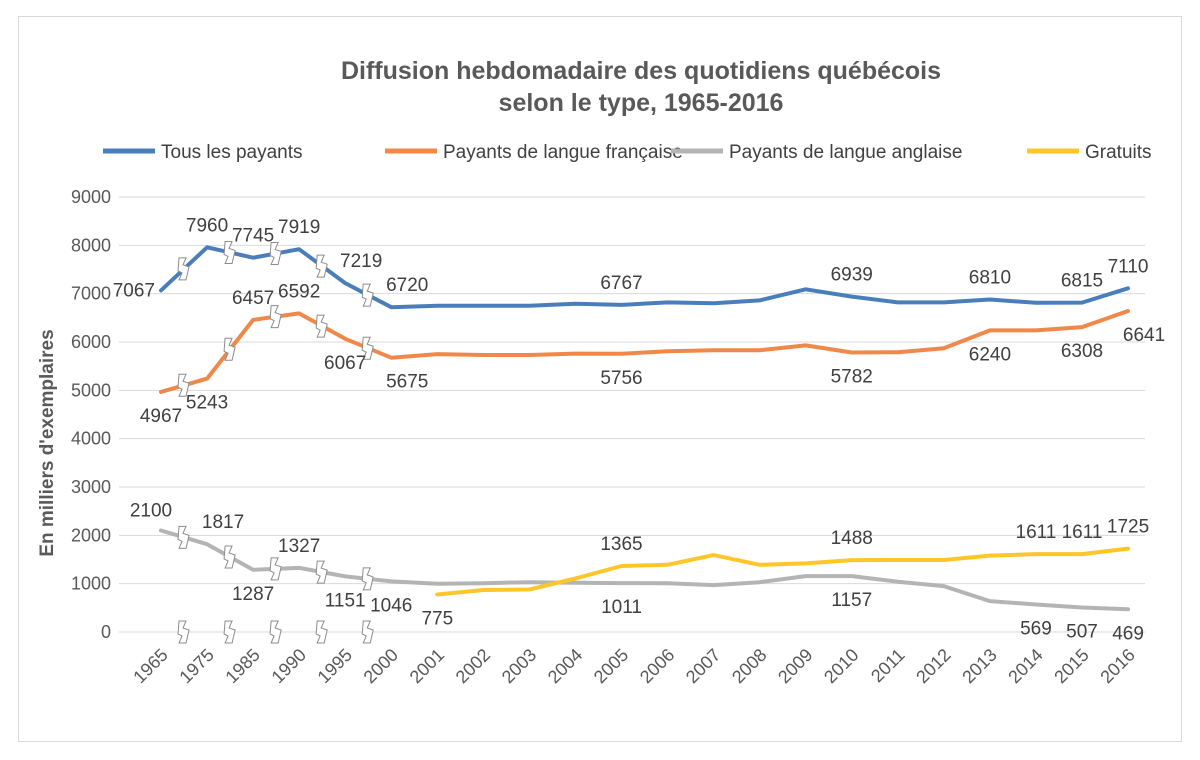  What do you see at coordinates (361, 261) in the screenshot?
I see `data-label: 7219` at bounding box center [361, 261].